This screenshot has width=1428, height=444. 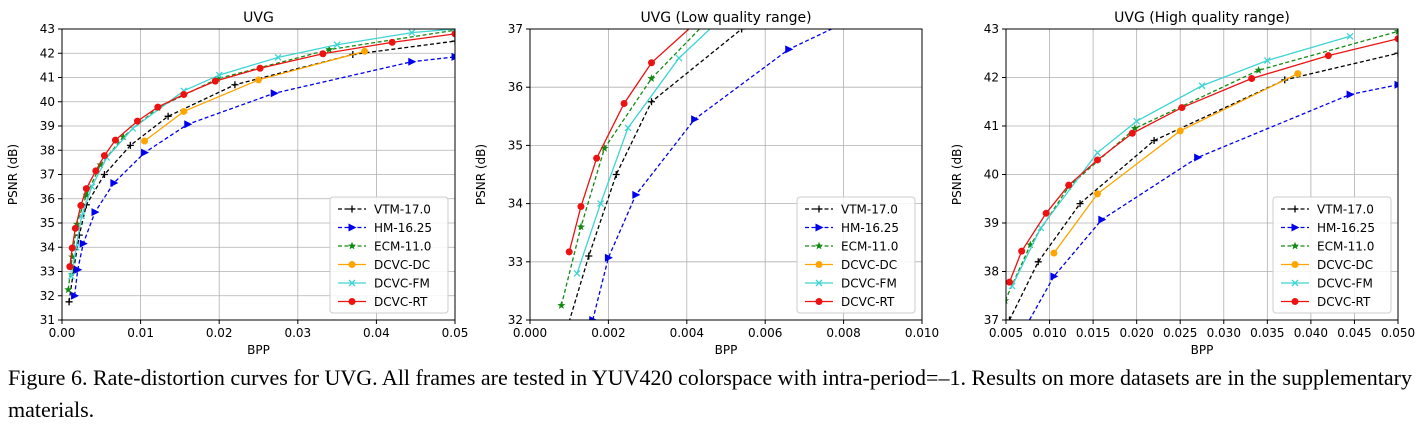 What do you see at coordinates (991, 223) in the screenshot?
I see `y-tick-label: 39` at bounding box center [991, 223].